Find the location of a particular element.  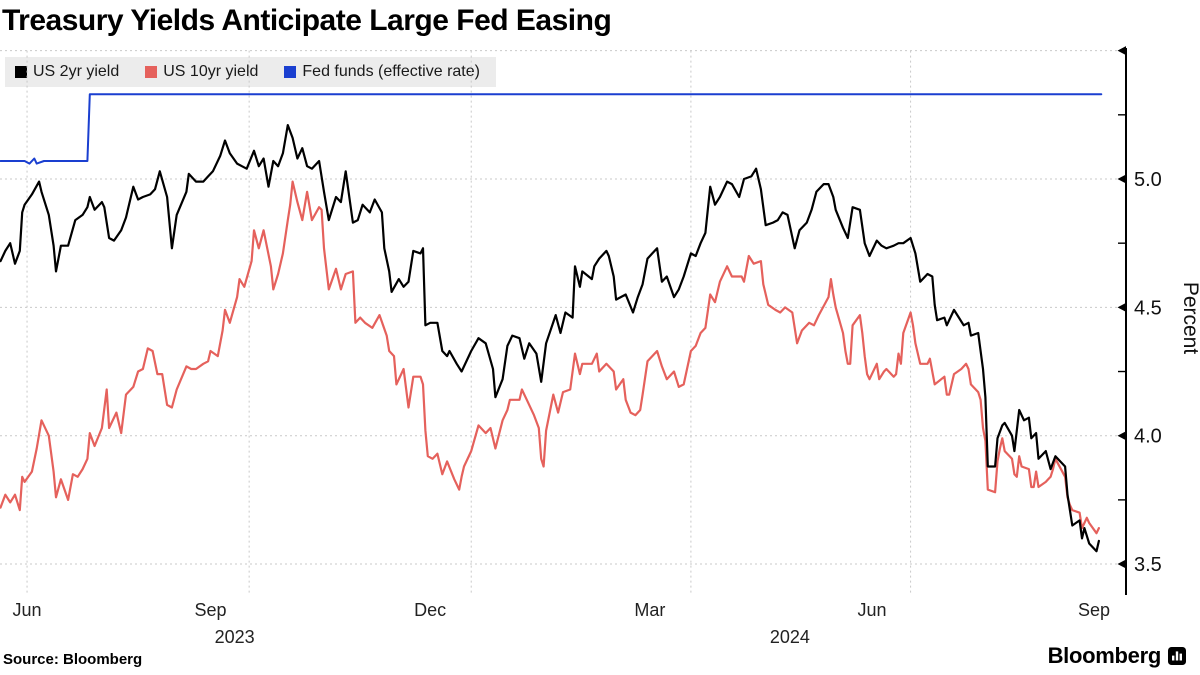

x-tick-label: Dec is located at coordinates (430, 610).